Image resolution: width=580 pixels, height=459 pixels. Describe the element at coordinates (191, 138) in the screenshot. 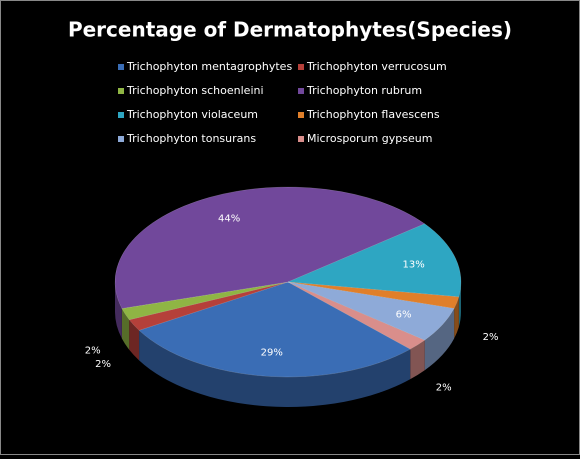

I see `legend-label: Trichophyton tonsurans` at that location.